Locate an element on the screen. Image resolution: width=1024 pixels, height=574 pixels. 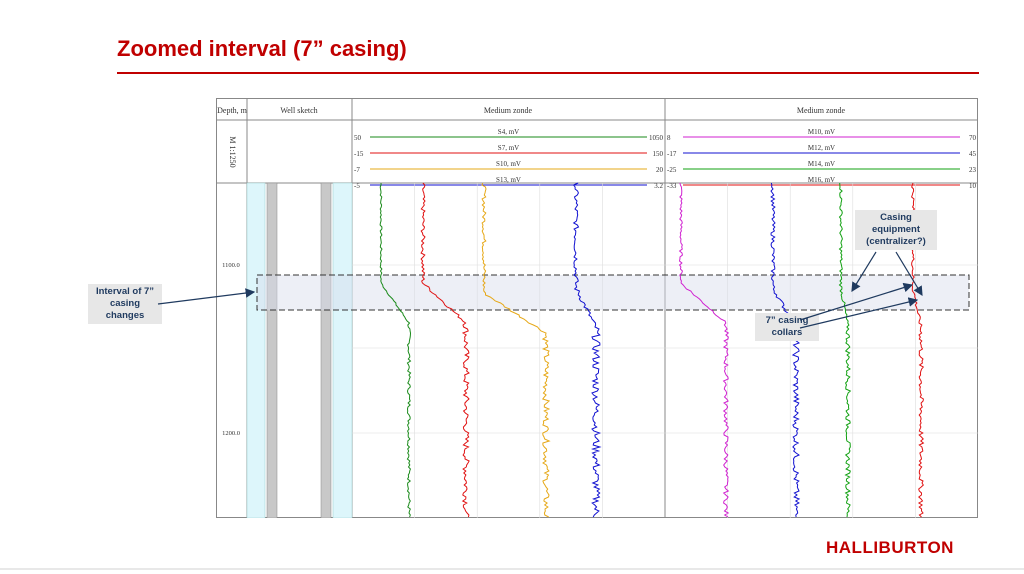
curve-header-m14: M14, mV -25 23 is located at coordinates (822, 167).